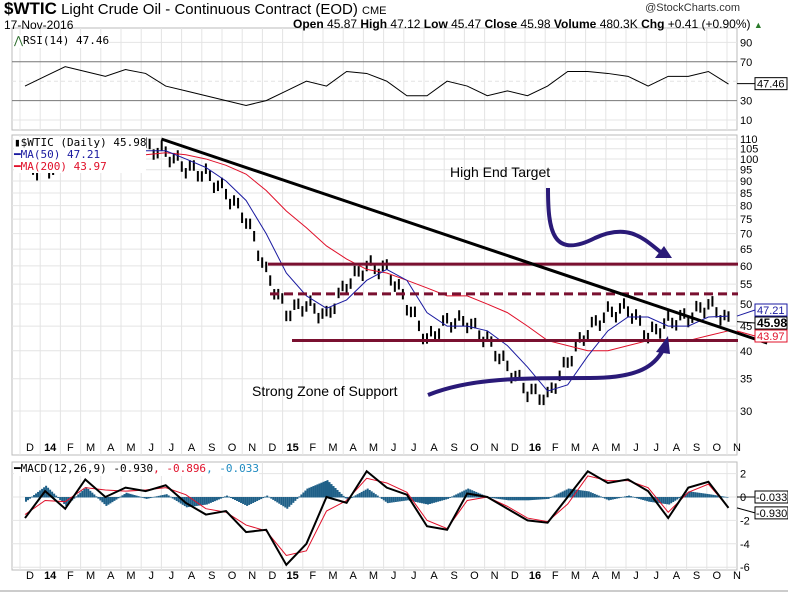 The image size is (788, 593). I want to click on rsi-tick-label: 30, so click(746, 102).